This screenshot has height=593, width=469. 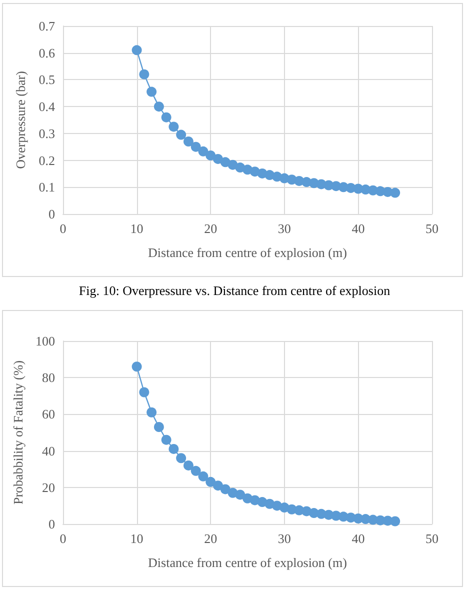 I want to click on y-tick-label: 0.6, so click(x=47, y=52).